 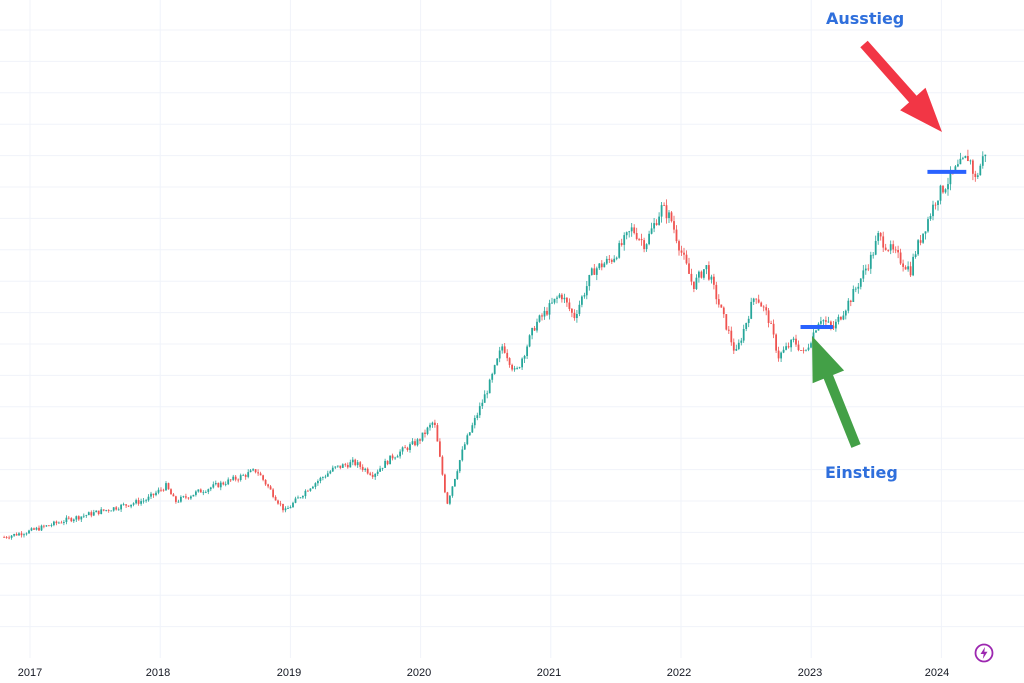 I want to click on x-tick-label: 2018, so click(x=158, y=673).